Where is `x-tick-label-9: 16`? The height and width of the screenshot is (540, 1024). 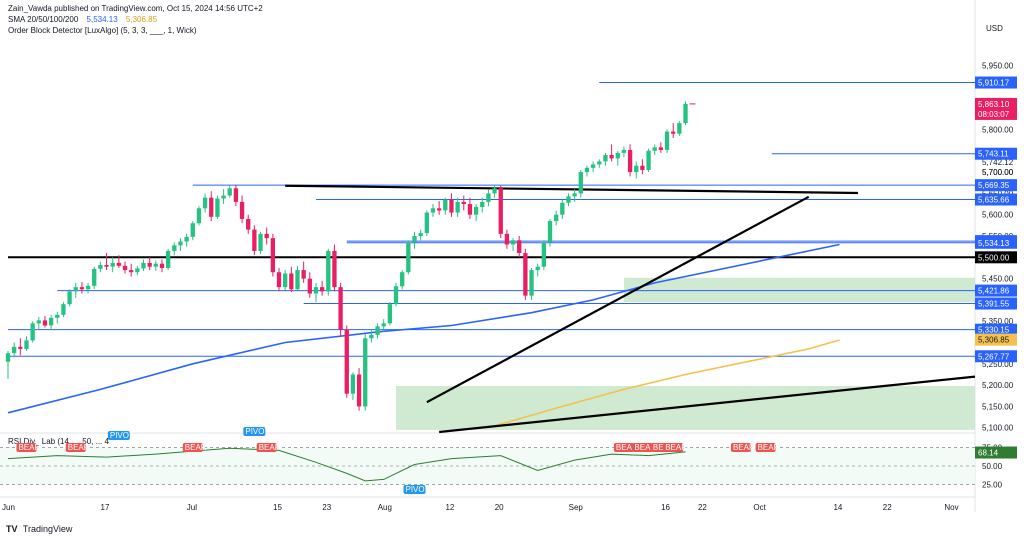 x-tick-label-9: 16 is located at coordinates (665, 507).